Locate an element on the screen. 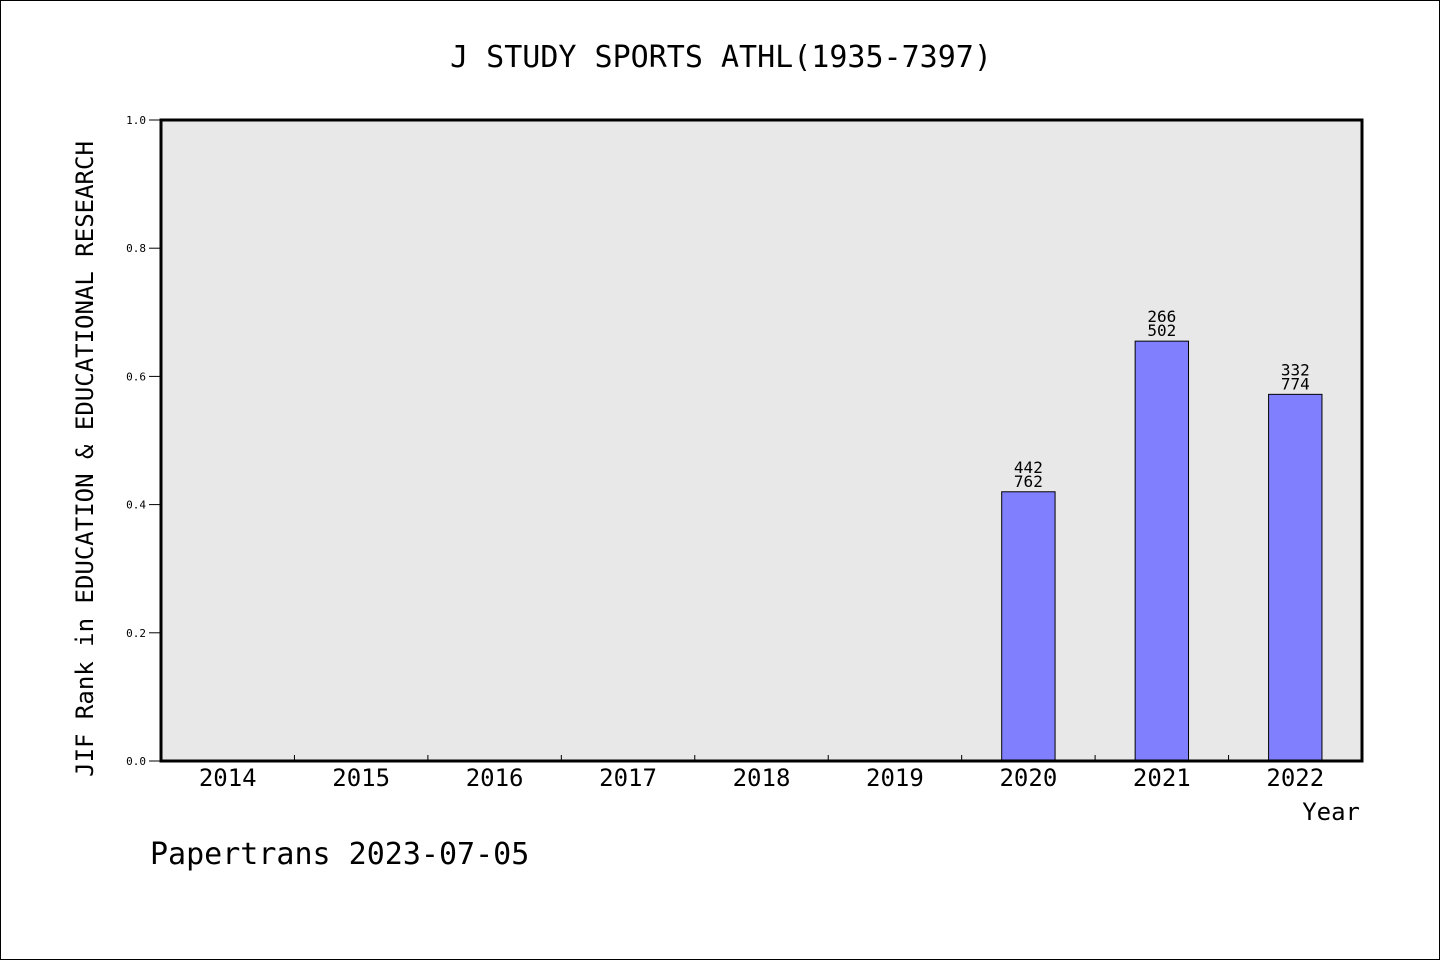 This screenshot has width=1440, height=964. bar-label-rank: 266 is located at coordinates (1161, 316).